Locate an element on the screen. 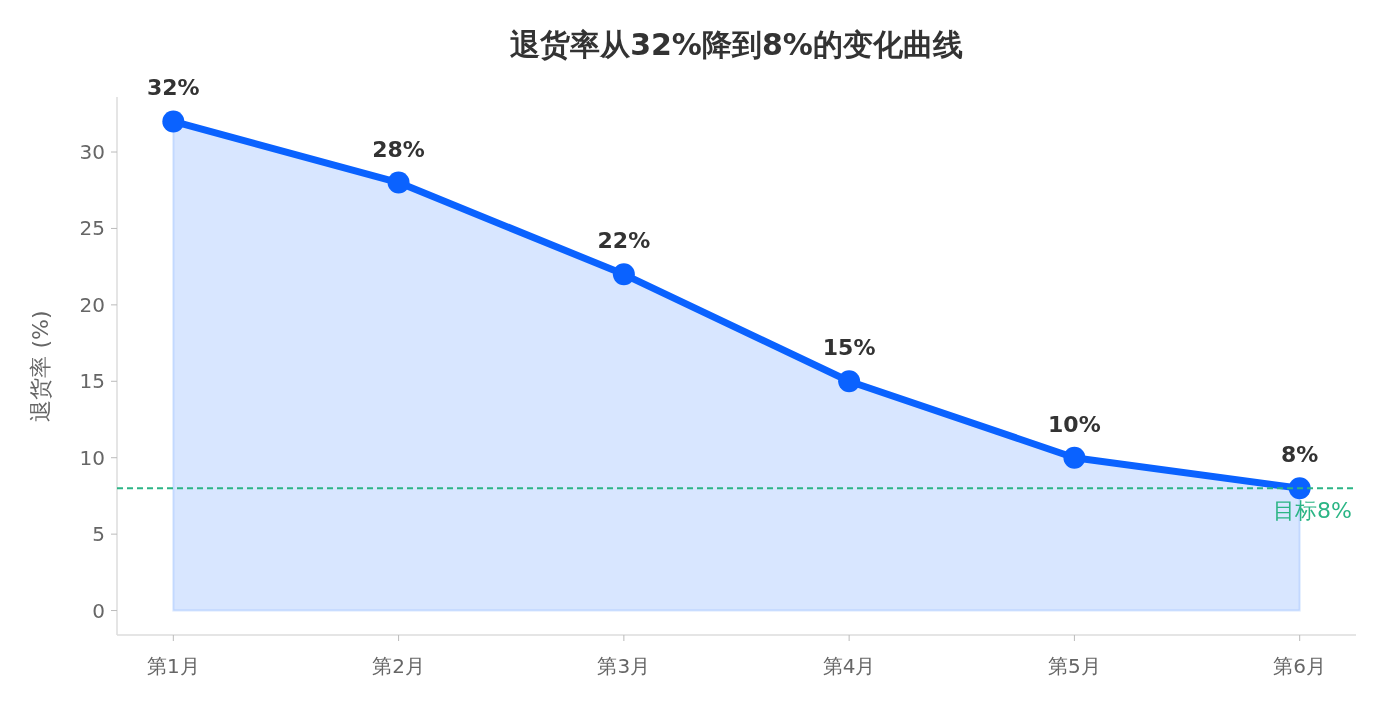  chart-title: 退货率从32%降到8%的变化曲线 is located at coordinates (736, 44).